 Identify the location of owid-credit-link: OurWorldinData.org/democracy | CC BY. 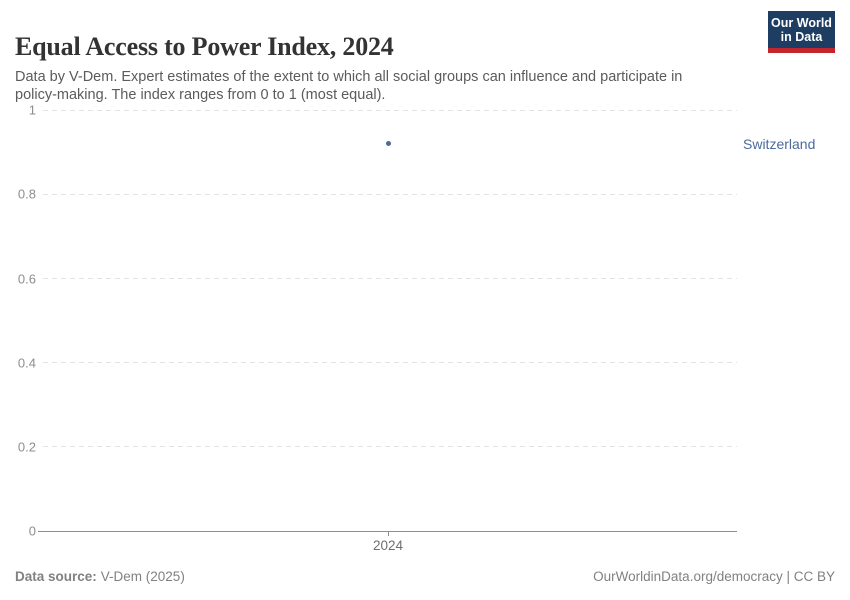
(714, 576).